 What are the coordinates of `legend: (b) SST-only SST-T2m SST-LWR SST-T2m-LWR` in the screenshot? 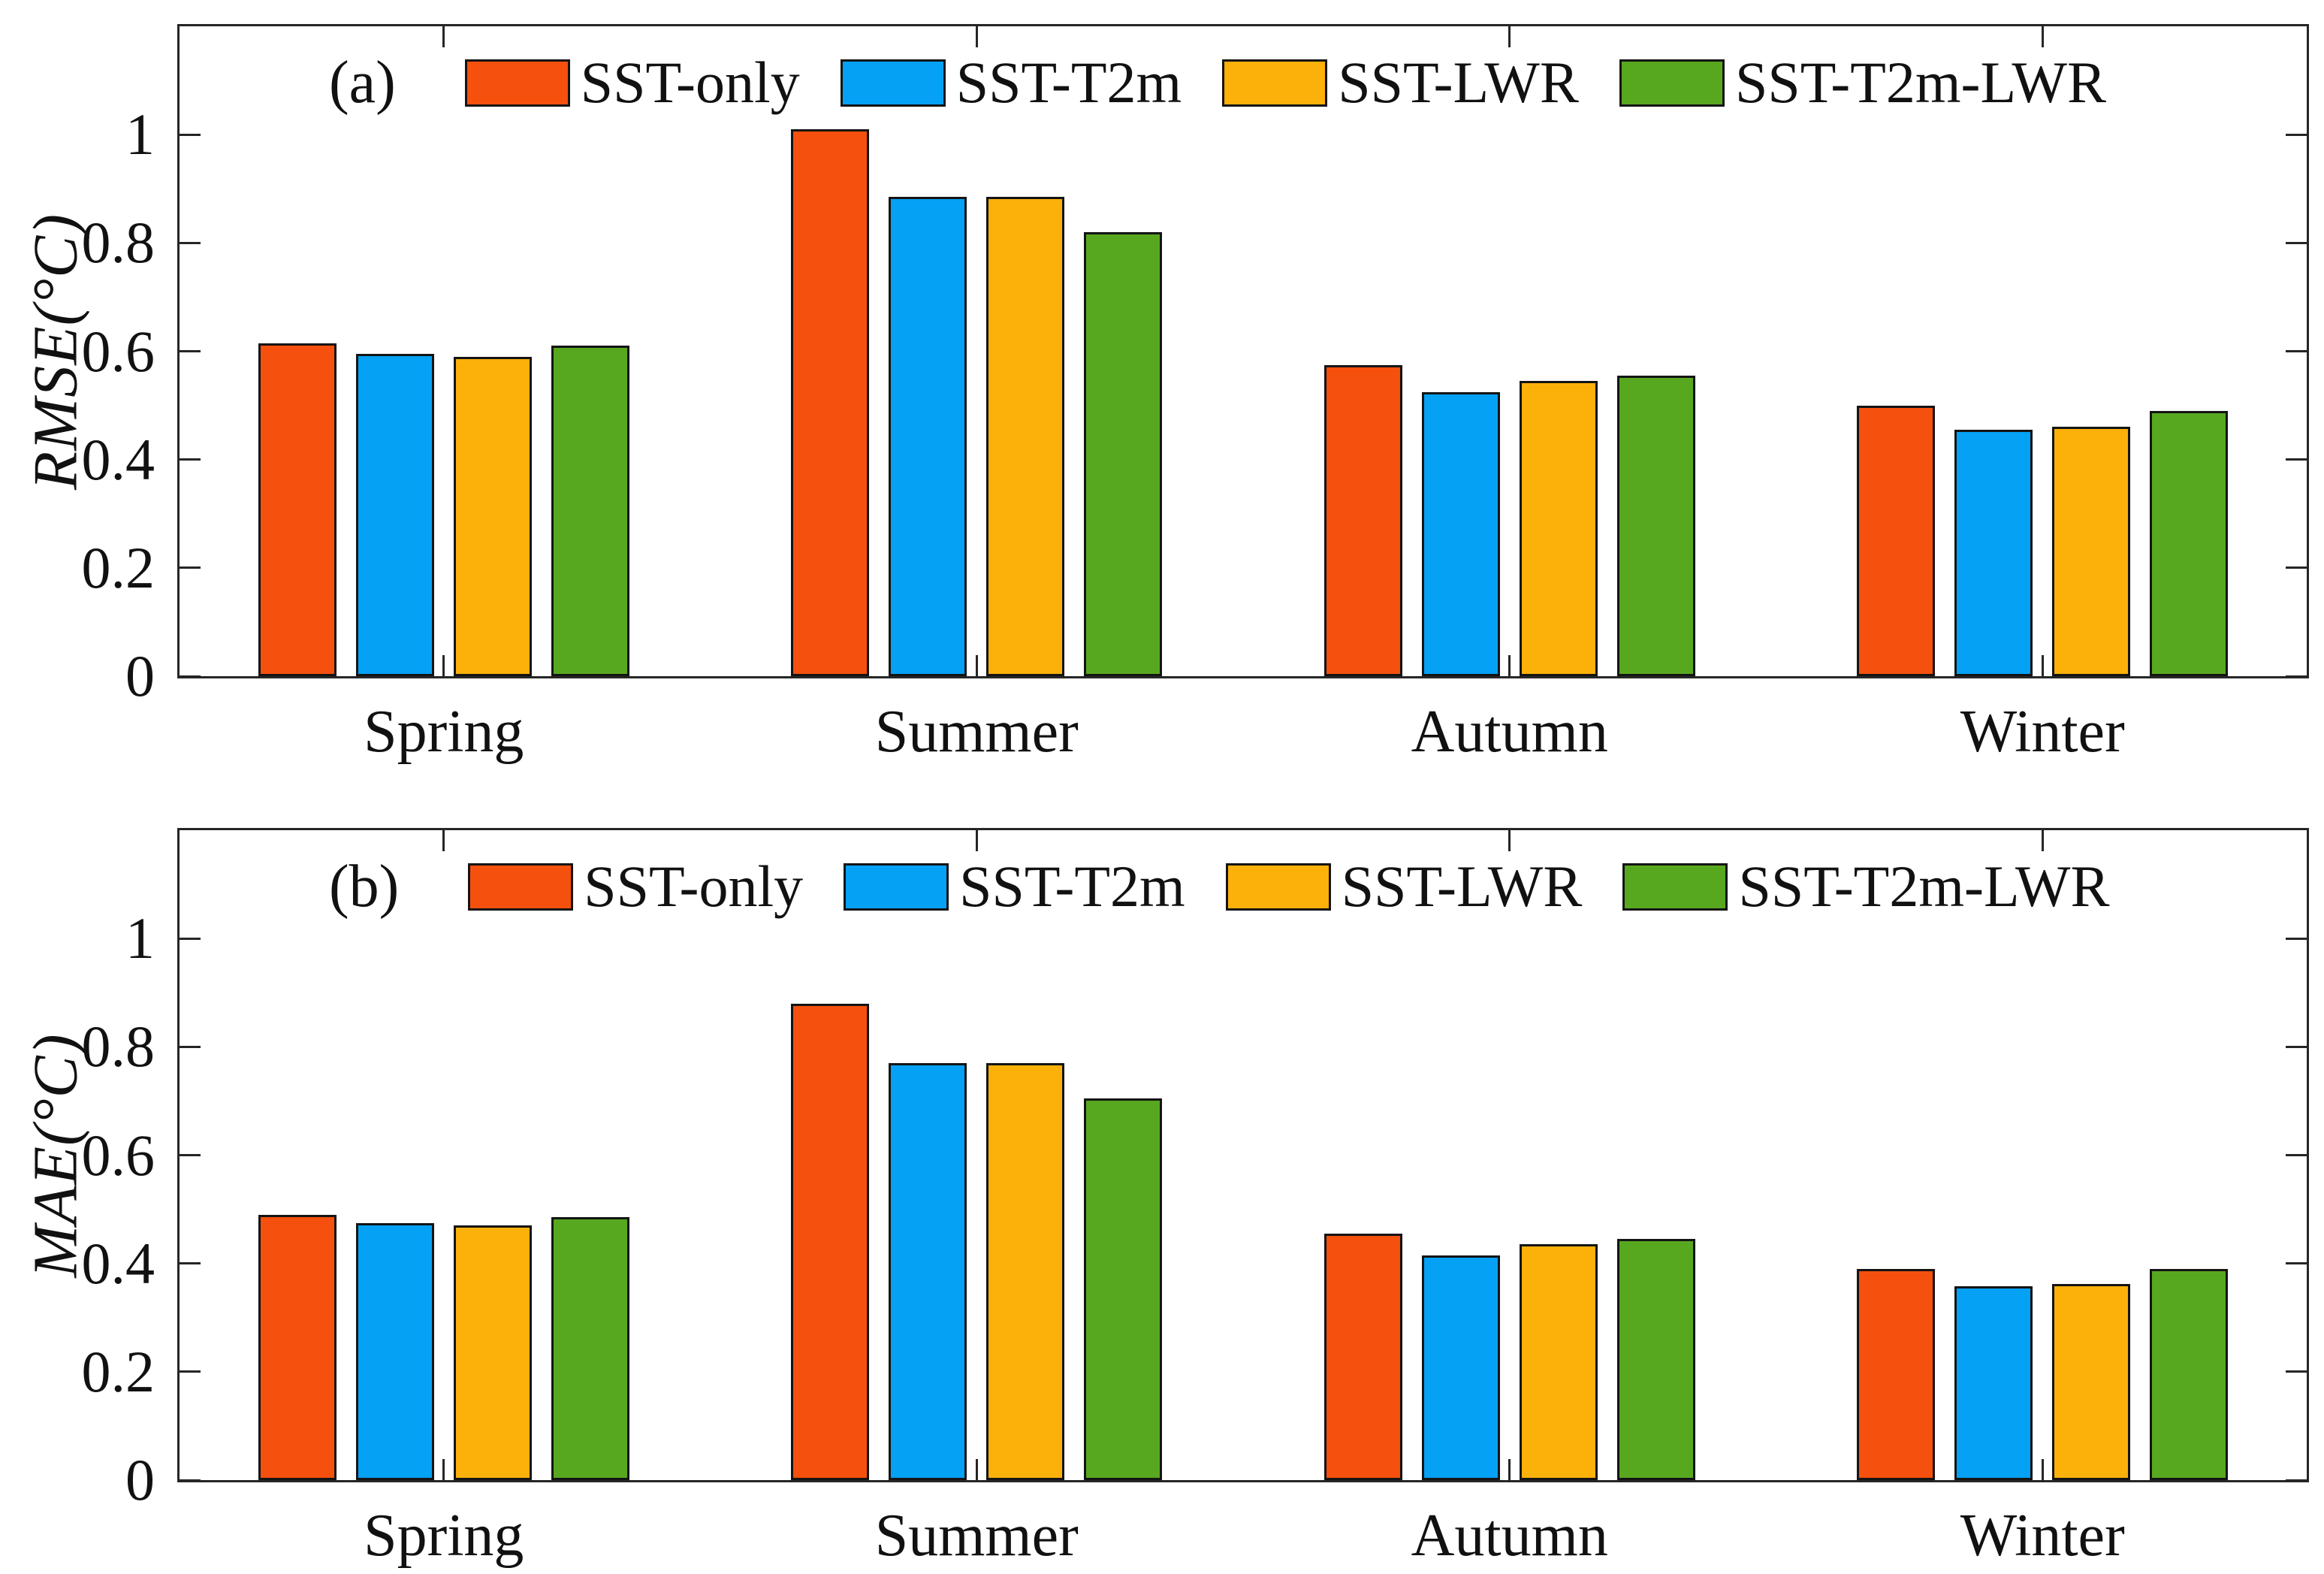 It's located at (1239, 886).